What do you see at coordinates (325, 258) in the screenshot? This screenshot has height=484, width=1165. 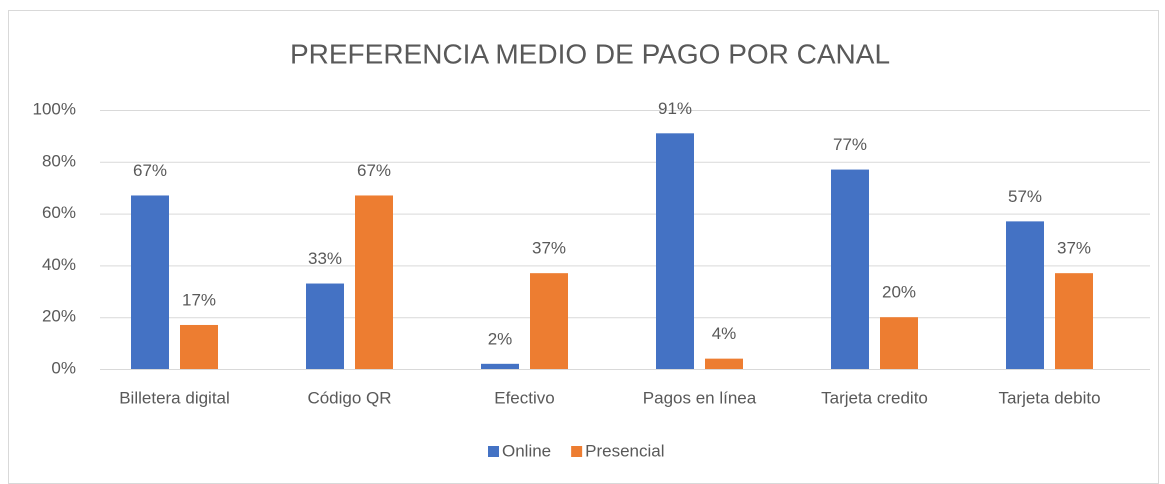 I see `data-label: 33%` at bounding box center [325, 258].